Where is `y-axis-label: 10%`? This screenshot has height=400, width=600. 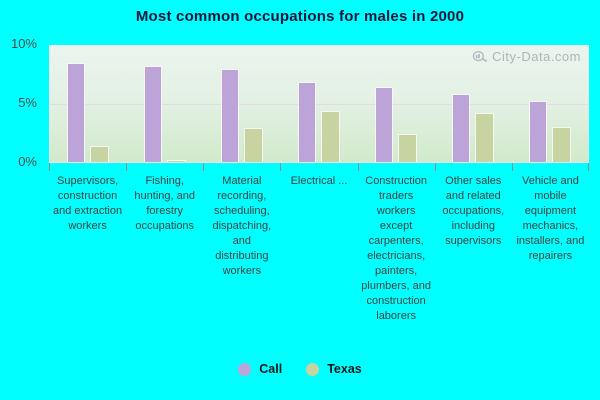
y-axis-label: 10% is located at coordinates (23, 43).